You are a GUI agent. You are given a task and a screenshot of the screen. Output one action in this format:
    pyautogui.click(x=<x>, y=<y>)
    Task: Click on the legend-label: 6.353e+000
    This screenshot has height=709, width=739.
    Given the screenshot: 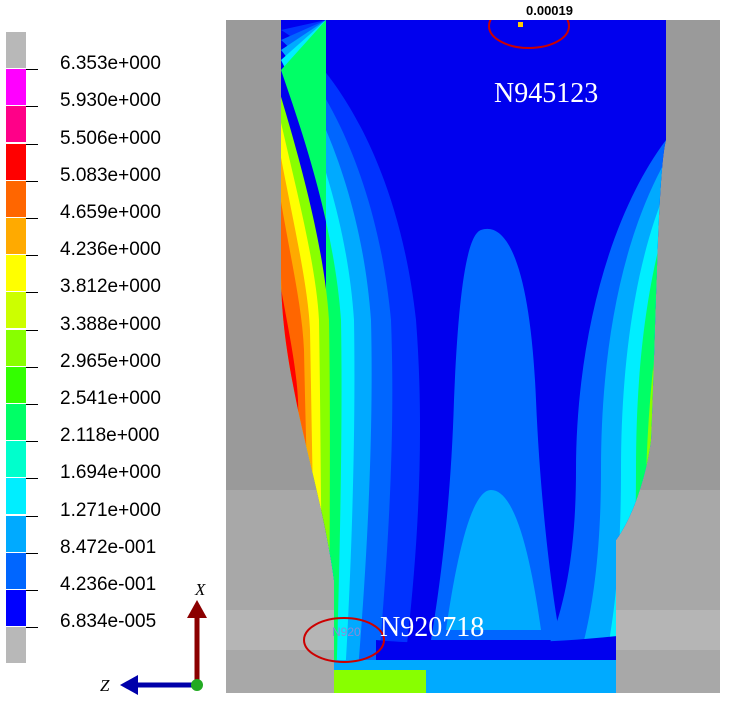 What is the action you would take?
    pyautogui.click(x=110, y=64)
    